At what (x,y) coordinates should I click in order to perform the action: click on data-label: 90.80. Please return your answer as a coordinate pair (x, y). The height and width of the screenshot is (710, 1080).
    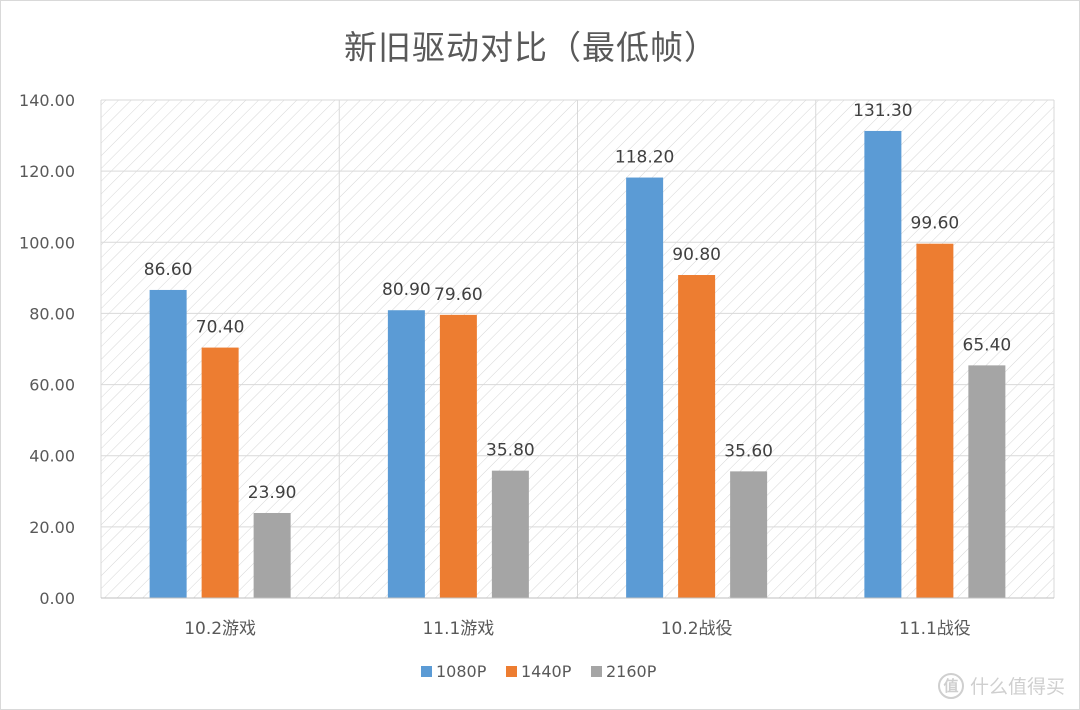
    Looking at the image, I should click on (696, 255).